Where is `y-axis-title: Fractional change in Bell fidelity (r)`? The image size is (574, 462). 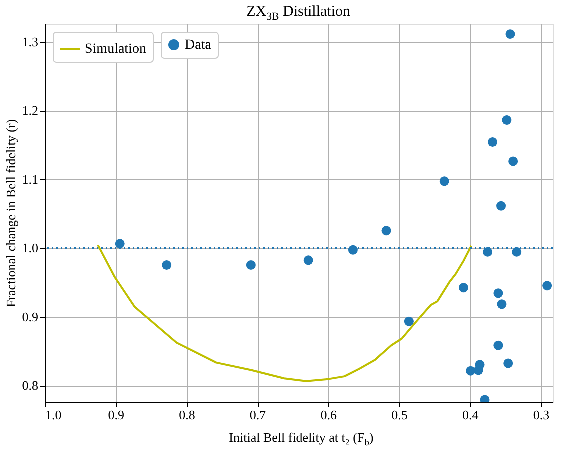
y-axis-title: Fractional change in Bell fidelity (r) is located at coordinates (10, 213).